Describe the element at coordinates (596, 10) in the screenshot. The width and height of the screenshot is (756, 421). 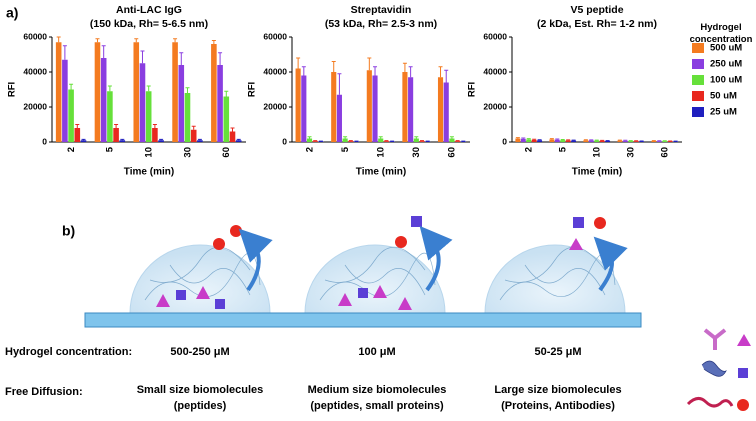
I see `chart-title: V5 peptide` at that location.